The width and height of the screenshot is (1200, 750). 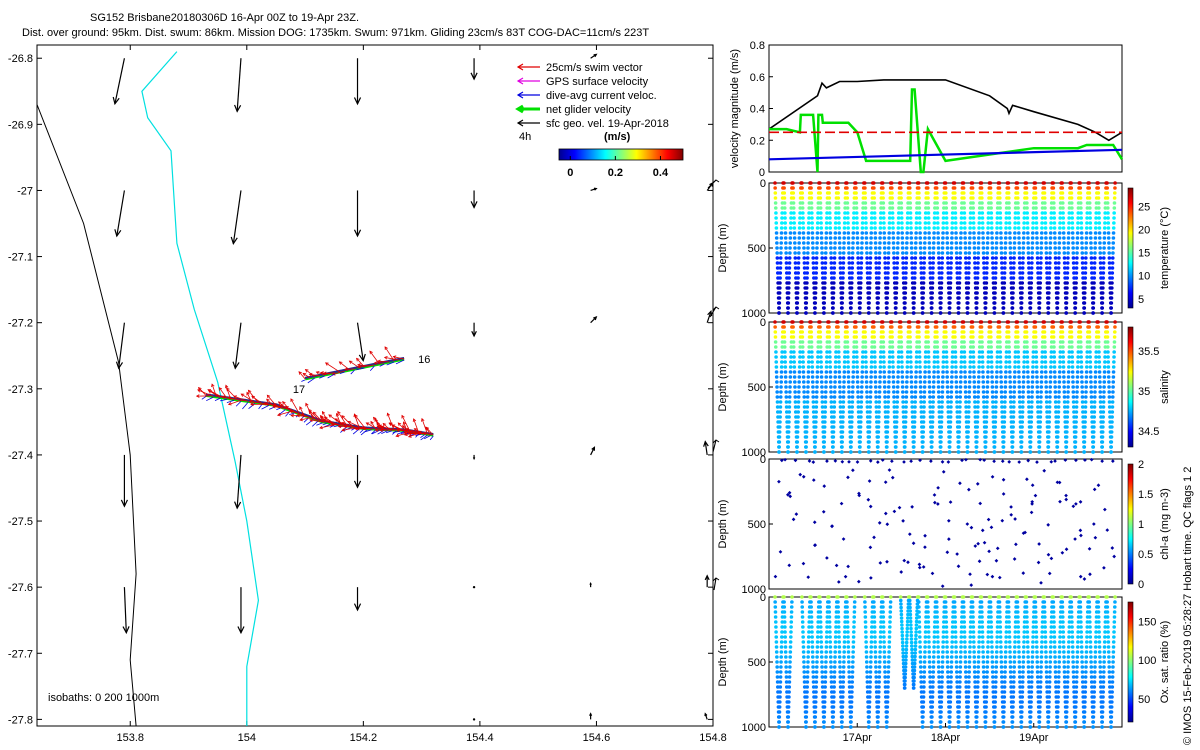 What do you see at coordinates (362, 358) in the screenshot?
I see `geo-arrow-head` at bounding box center [362, 358].